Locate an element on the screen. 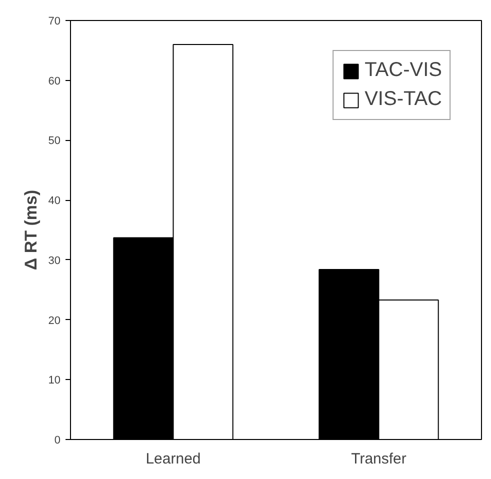 This screenshot has width=491, height=479. x-tick-label: Transfer is located at coordinates (378, 459).